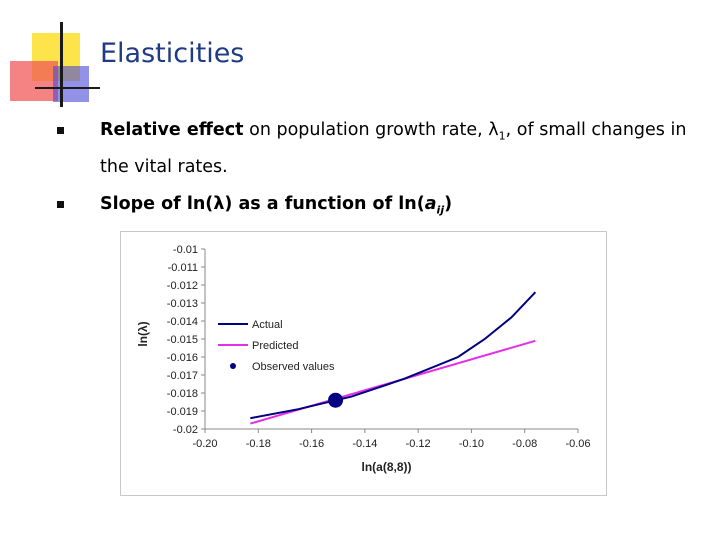 The image size is (720, 540). I want to click on y-tick-label: -0.014, so click(182, 322).